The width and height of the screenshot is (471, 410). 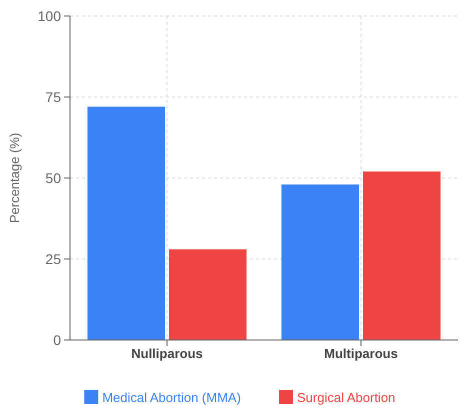 What do you see at coordinates (14, 178) in the screenshot?
I see `y-axis-title: Percentage (%)` at bounding box center [14, 178].